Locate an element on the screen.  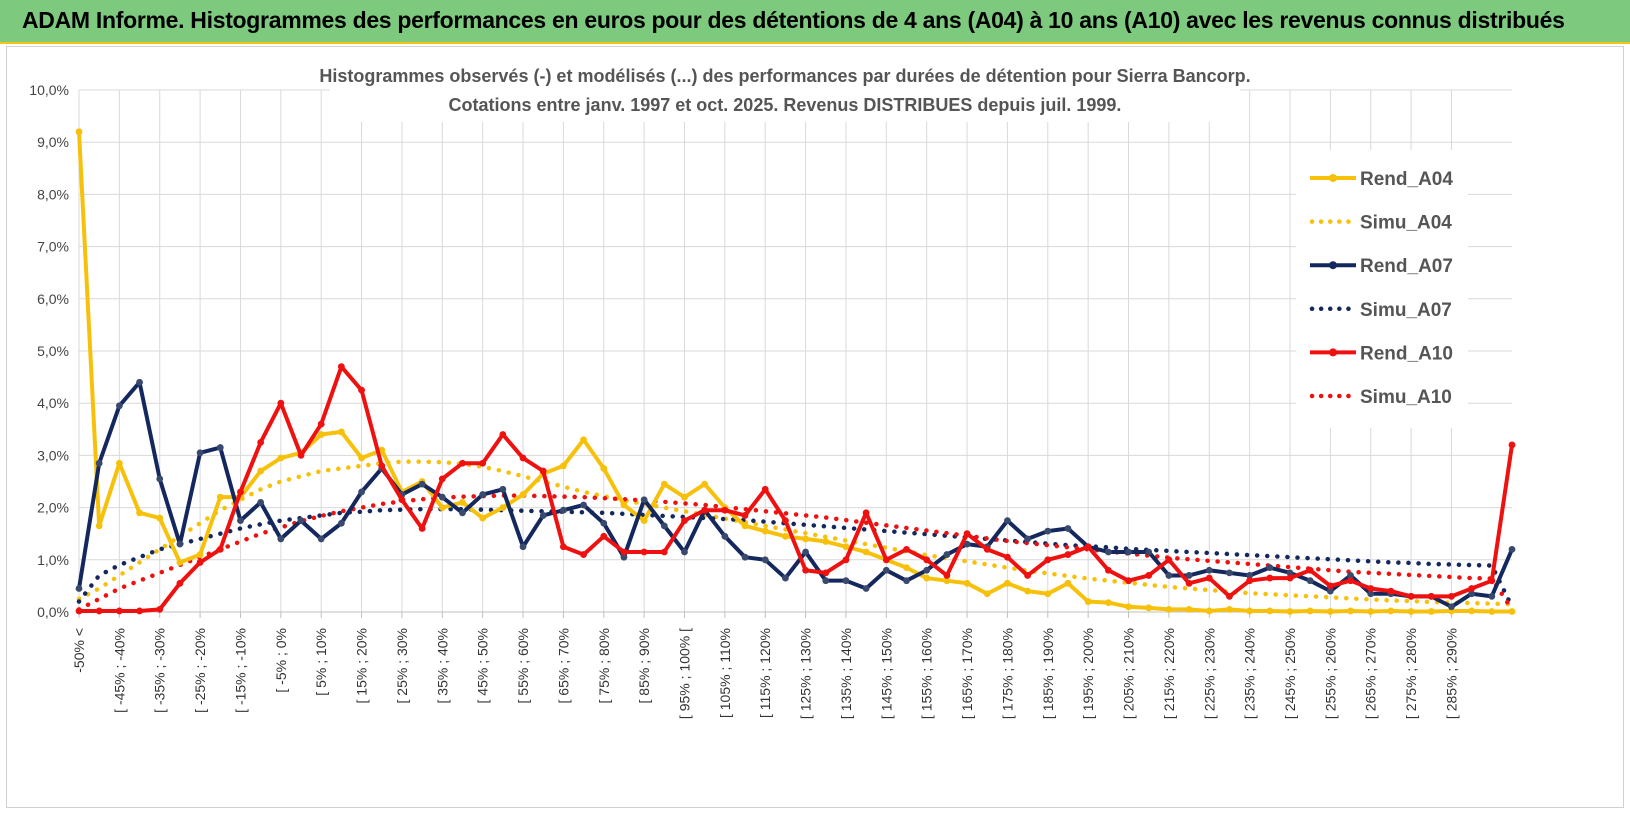
legend-label-Rend_A04: Rend_A04 is located at coordinates (1406, 179).